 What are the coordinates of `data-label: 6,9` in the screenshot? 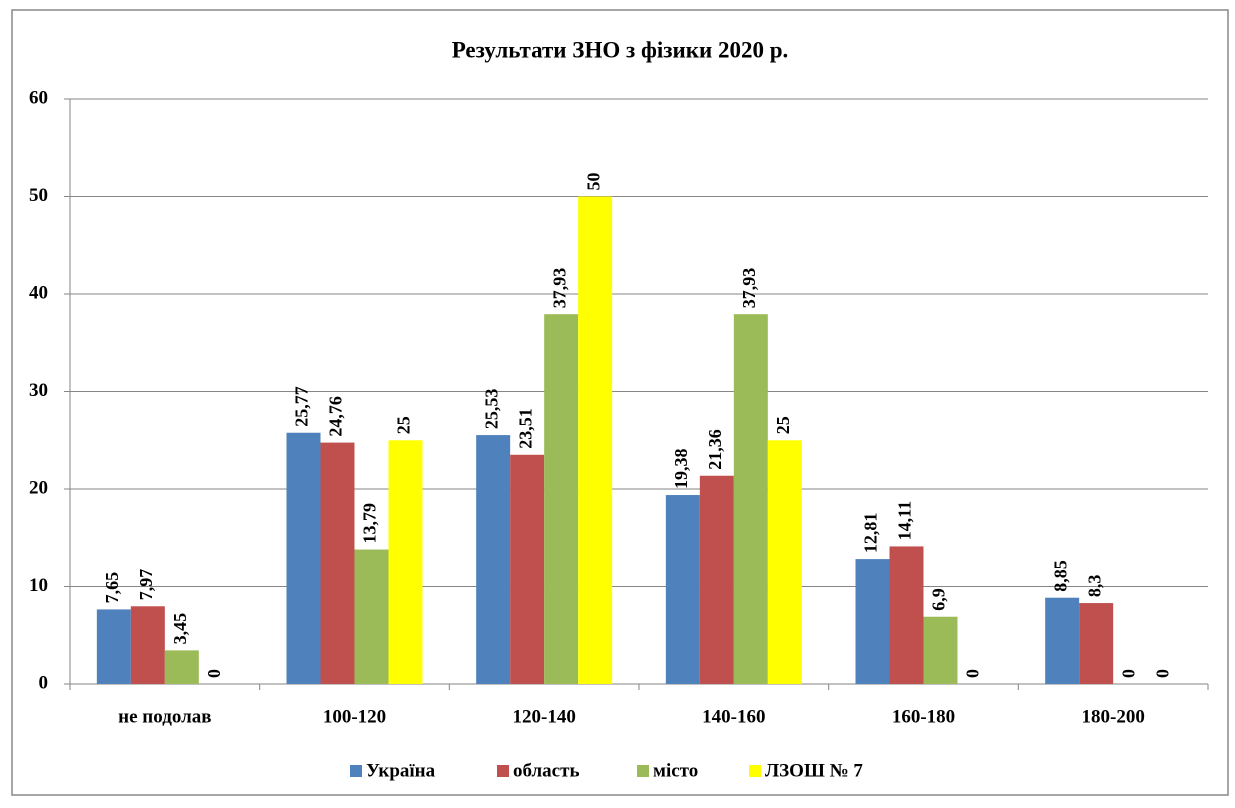 It's located at (939, 599).